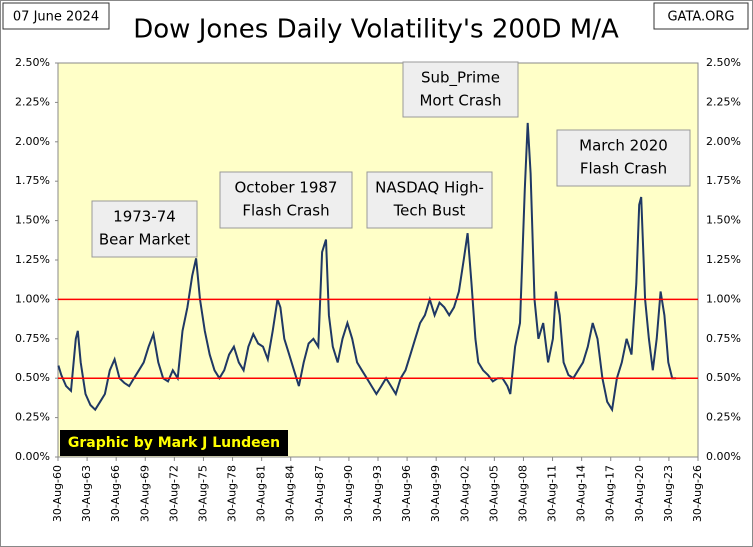  What do you see at coordinates (668, 493) in the screenshot?
I see `x-tick-label: 30-Aug-23` at bounding box center [668, 493].